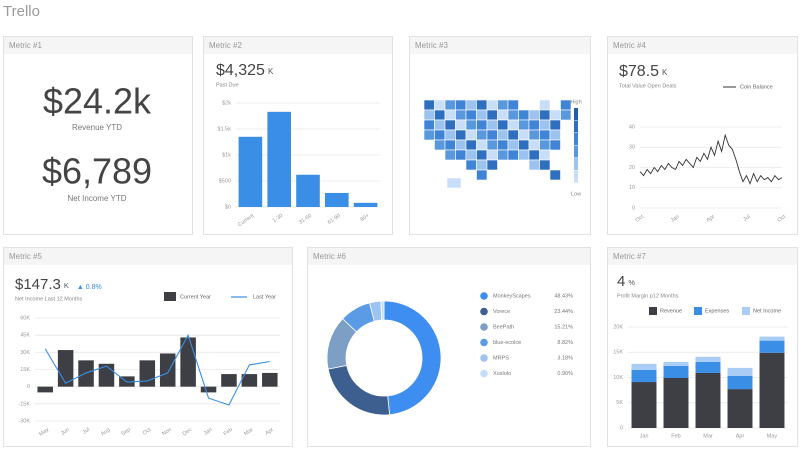  What do you see at coordinates (24, 421) in the screenshot?
I see `y-tick-label: -30K` at bounding box center [24, 421].